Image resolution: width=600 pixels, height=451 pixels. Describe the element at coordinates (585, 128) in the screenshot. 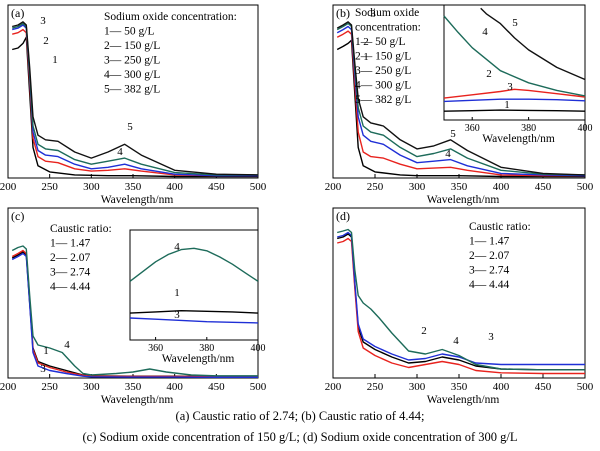

I see `inset-x-tick-label: 400` at that location.